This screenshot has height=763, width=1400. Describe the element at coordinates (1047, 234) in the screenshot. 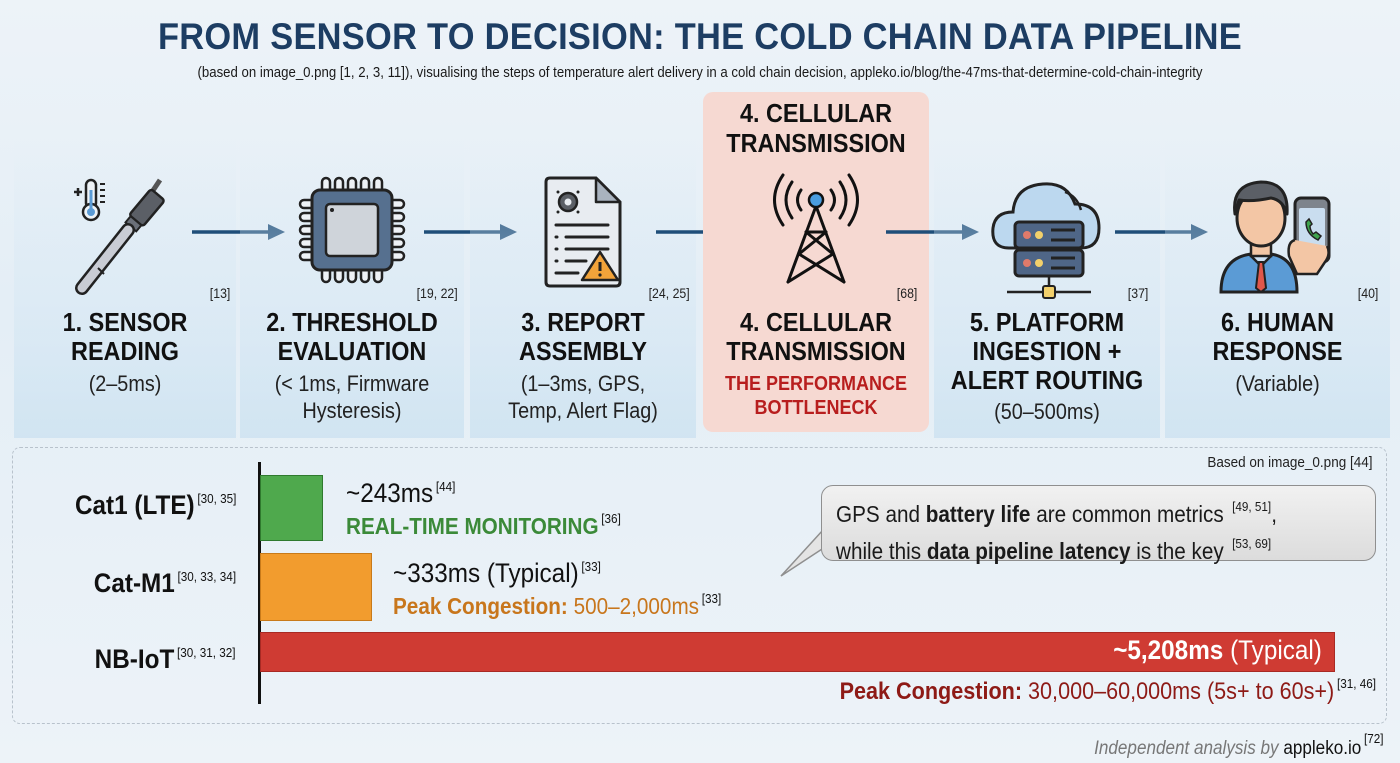

I see `cloud-server-icon` at that location.